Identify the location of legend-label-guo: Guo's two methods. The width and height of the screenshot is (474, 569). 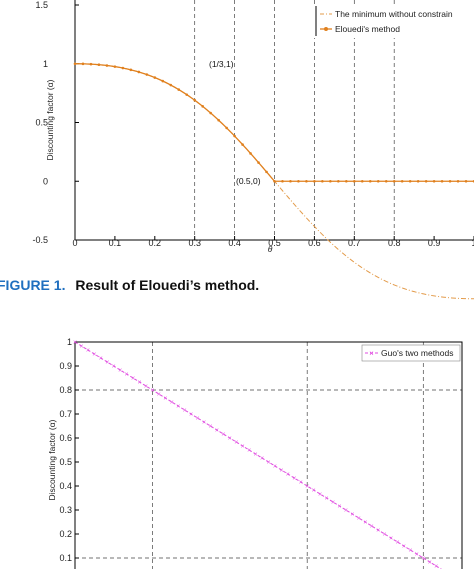
(417, 353).